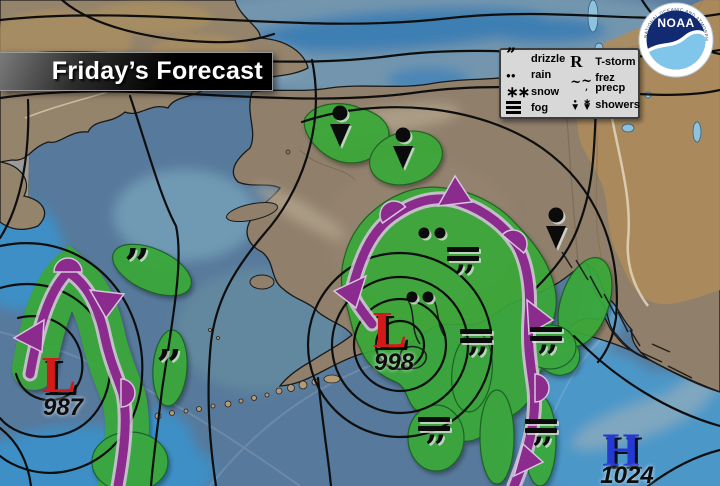  I want to click on legend-item-fog: fog, so click(535, 108).